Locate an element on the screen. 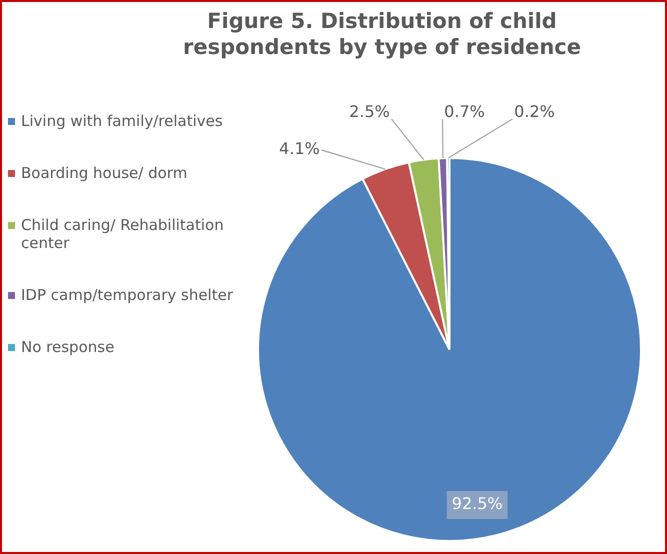  legend-label: No response is located at coordinates (67, 347).